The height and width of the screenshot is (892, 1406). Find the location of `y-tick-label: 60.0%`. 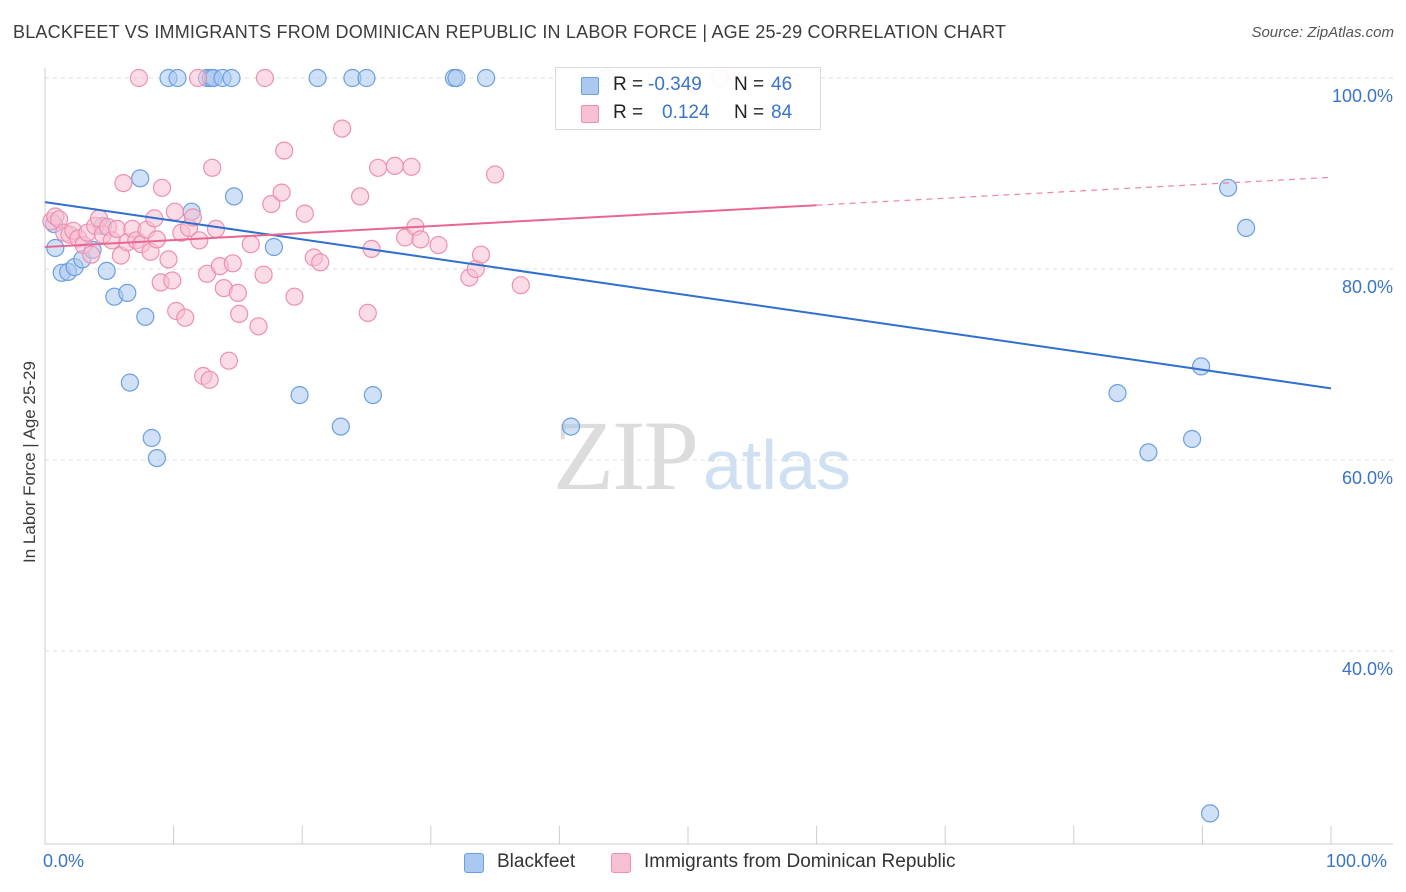

y-tick-label: 60.0% is located at coordinates (1367, 478).